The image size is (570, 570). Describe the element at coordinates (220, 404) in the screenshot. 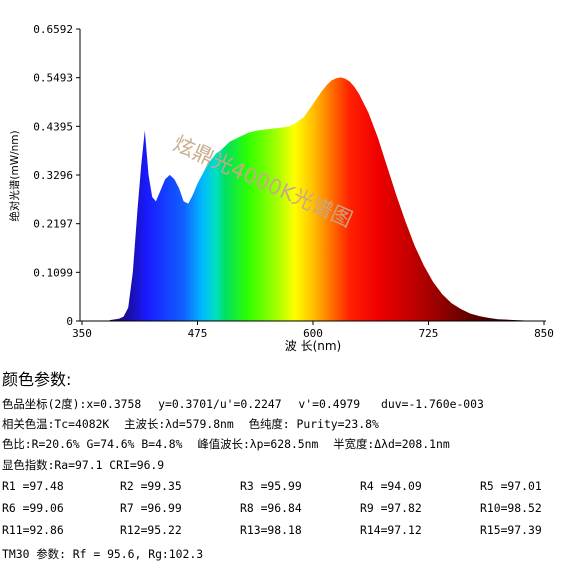

I see `chromaticity-y-u: y=0.3701/u'=0.2247` at that location.